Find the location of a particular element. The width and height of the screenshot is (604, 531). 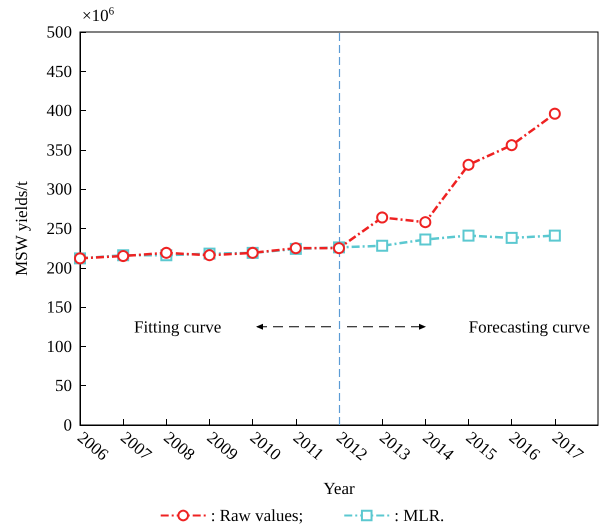

x-tick-label: 2008 is located at coordinates (179, 446).